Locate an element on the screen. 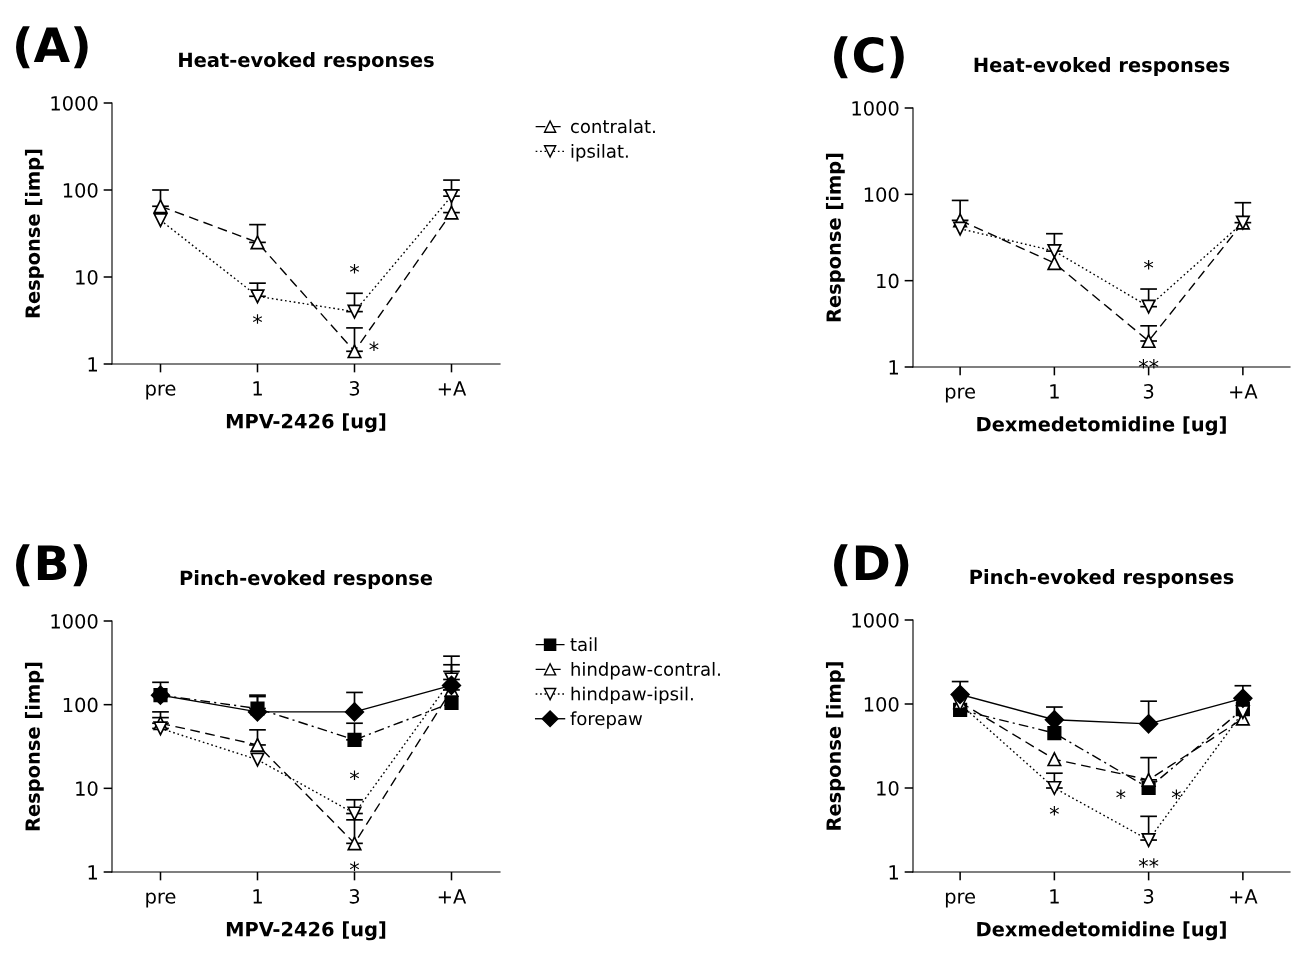 The height and width of the screenshot is (956, 1293). legend-label: hindpaw-contral. is located at coordinates (645, 670).